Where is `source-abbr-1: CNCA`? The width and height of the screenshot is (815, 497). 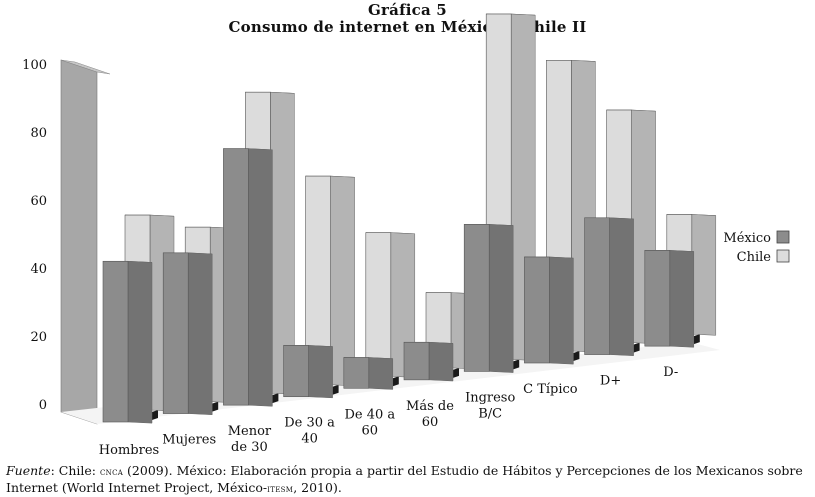
source-abbr-1: CNCA is located at coordinates (111, 472).